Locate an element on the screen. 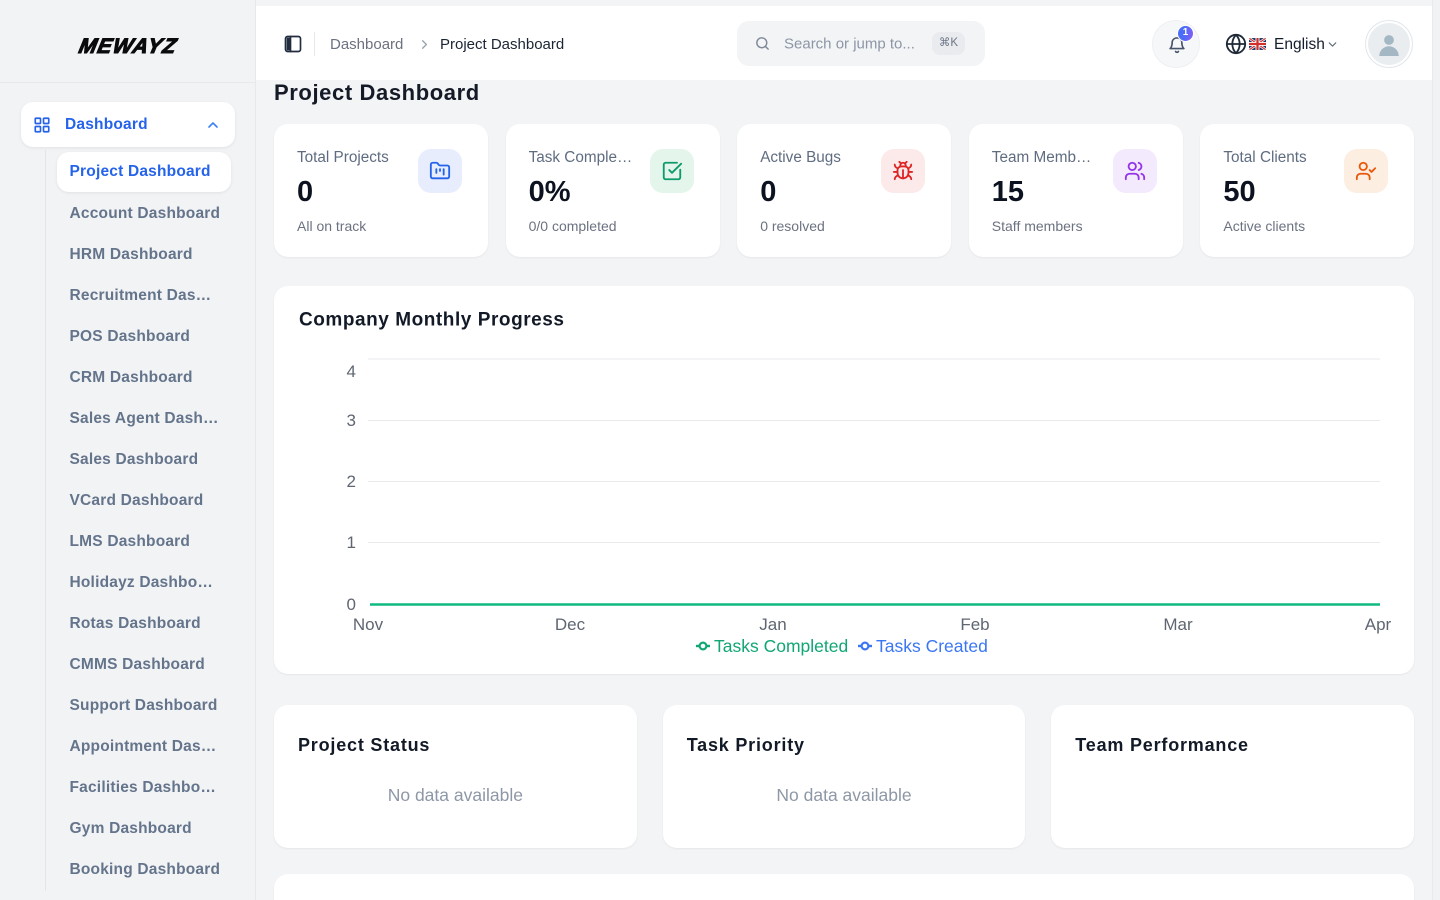 The width and height of the screenshot is (1440, 900). svg-text: Jan is located at coordinates (772, 624).